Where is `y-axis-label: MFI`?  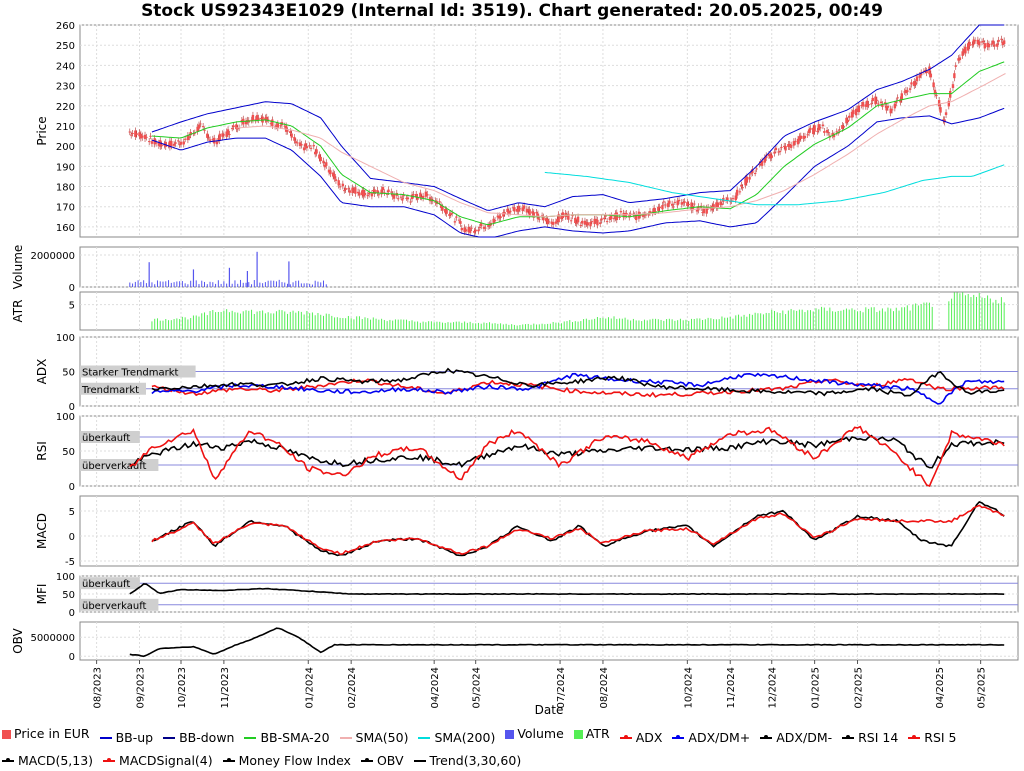 y-axis-label: MFI is located at coordinates (42, 594).